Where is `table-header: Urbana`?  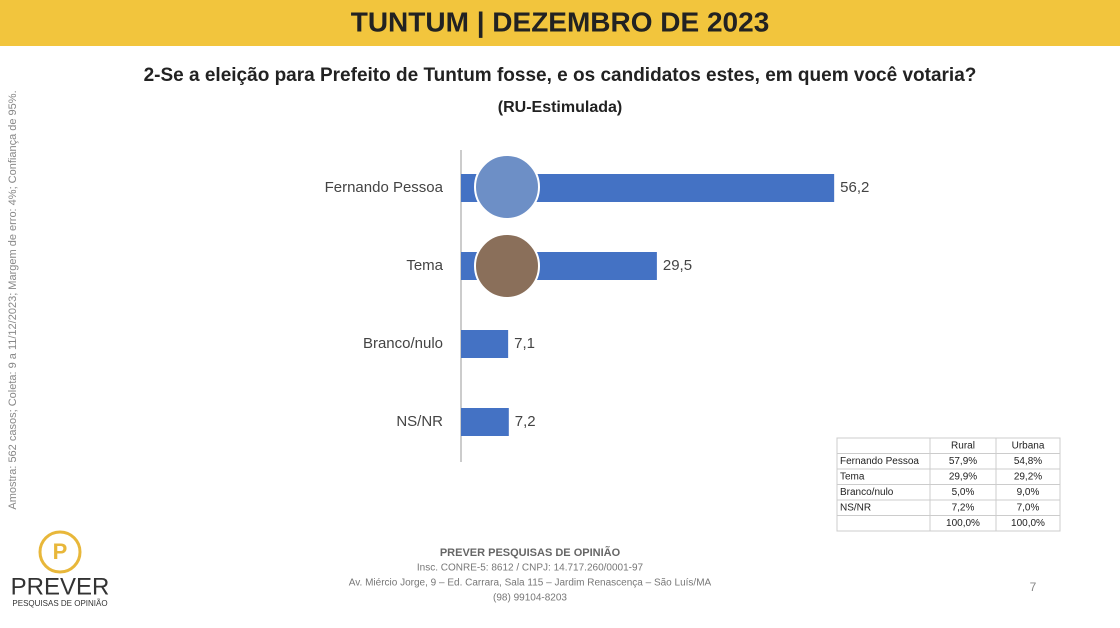 table-header: Urbana is located at coordinates (1028, 445).